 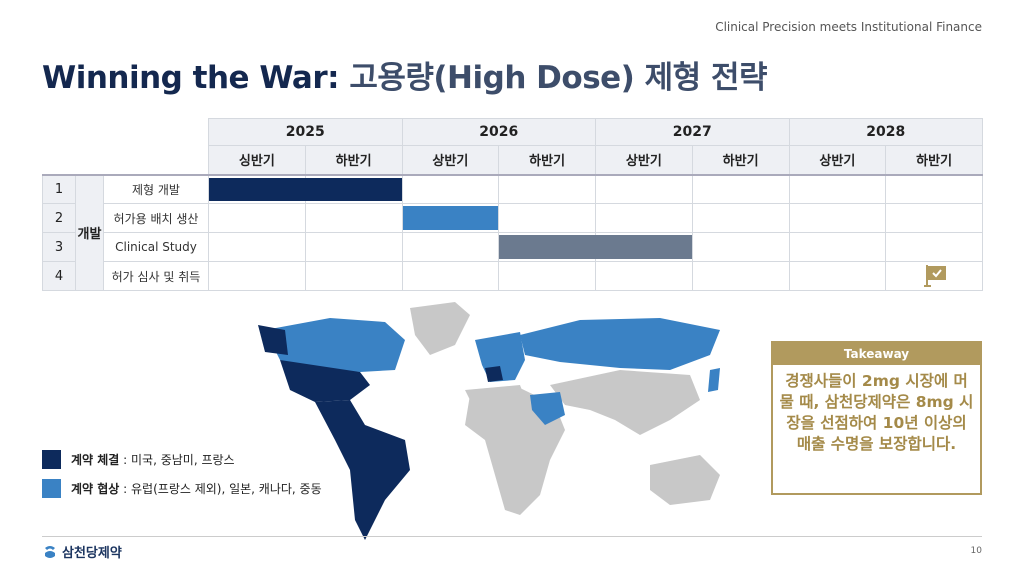 I want to click on table-row: 4 허가 심사 및 취득, so click(x=512, y=276).